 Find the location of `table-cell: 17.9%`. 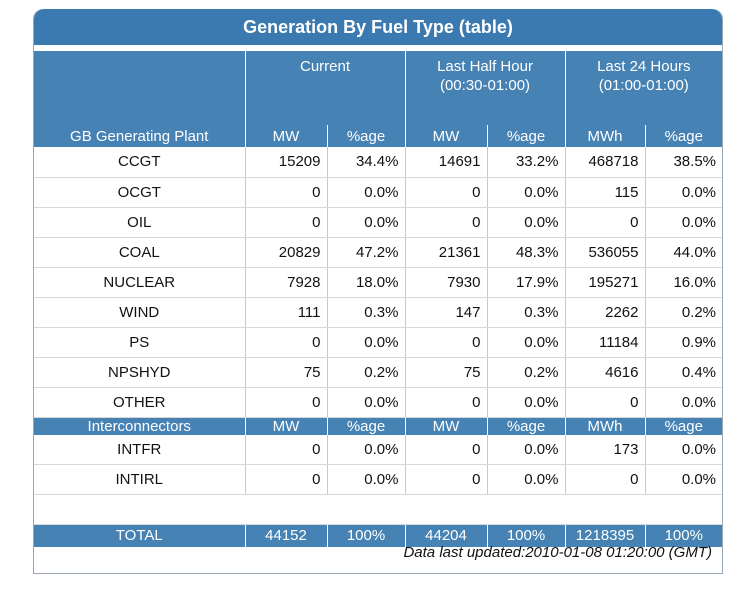

table-cell: 17.9% is located at coordinates (526, 282).